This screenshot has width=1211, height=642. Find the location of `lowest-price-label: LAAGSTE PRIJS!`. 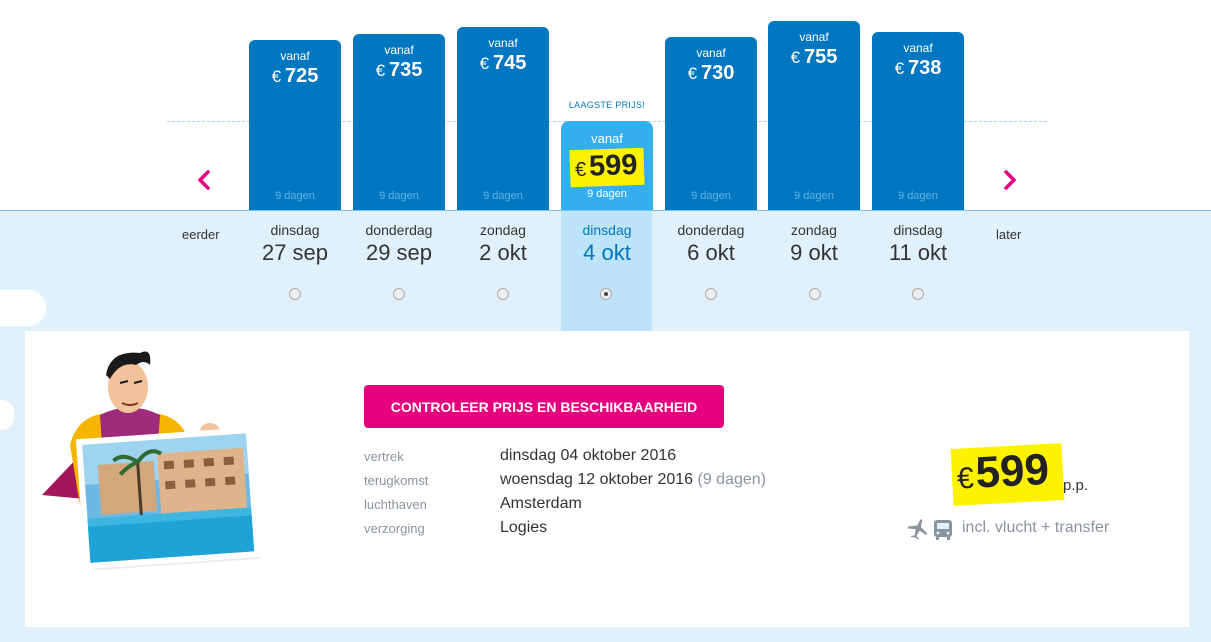

lowest-price-label: LAAGSTE PRIJS! is located at coordinates (607, 105).